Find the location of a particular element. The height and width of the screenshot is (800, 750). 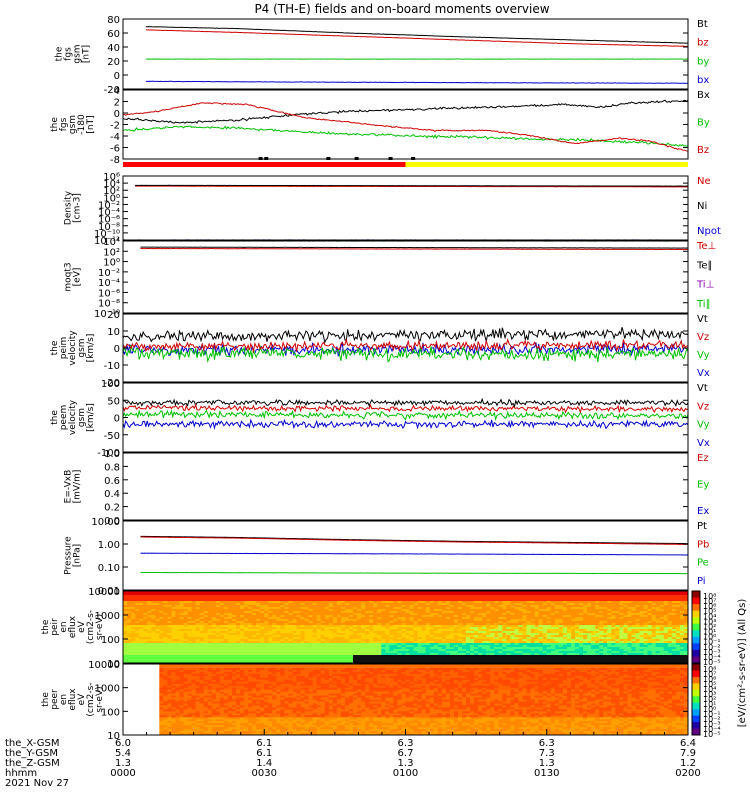

y-axis-label: [km/s] is located at coordinates (91, 348).